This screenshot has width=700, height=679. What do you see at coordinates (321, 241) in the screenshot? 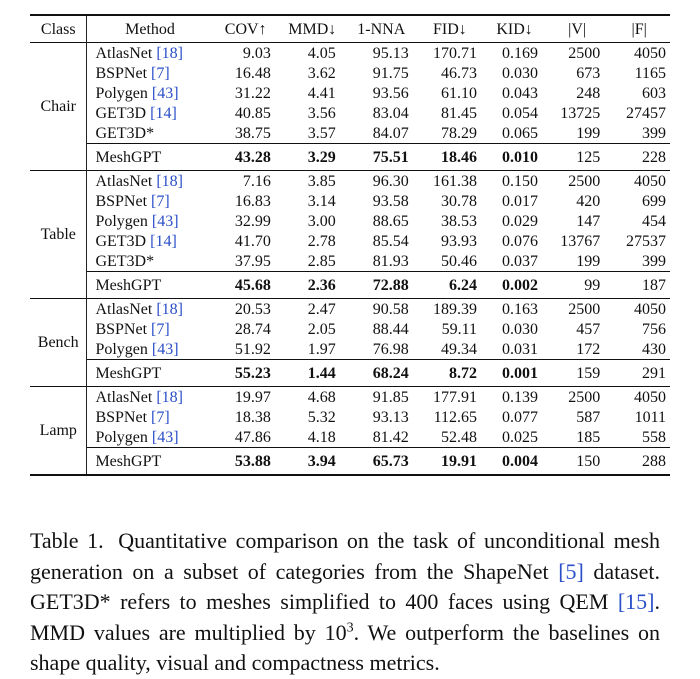
I see `cell-mmd: 2.78` at bounding box center [321, 241].